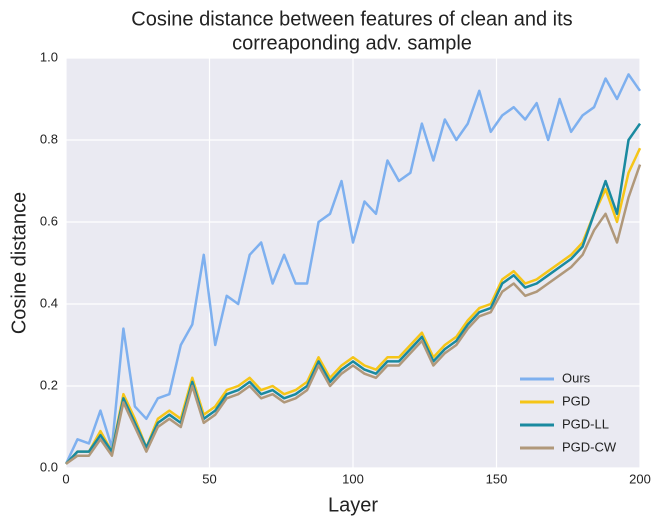 The width and height of the screenshot is (665, 528). I want to click on y-tick-label: 0.0, so click(49, 466).